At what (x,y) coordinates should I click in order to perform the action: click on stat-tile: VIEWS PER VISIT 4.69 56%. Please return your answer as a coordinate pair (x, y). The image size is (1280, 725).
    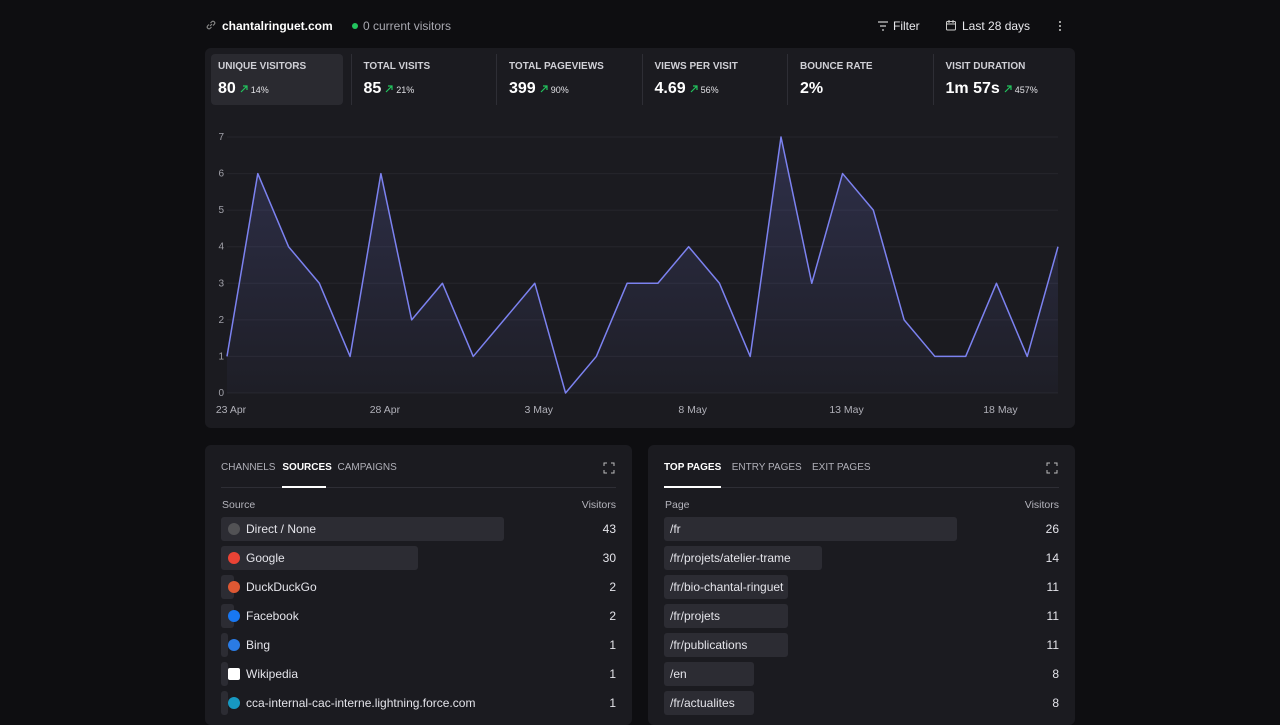
    Looking at the image, I should click on (714, 79).